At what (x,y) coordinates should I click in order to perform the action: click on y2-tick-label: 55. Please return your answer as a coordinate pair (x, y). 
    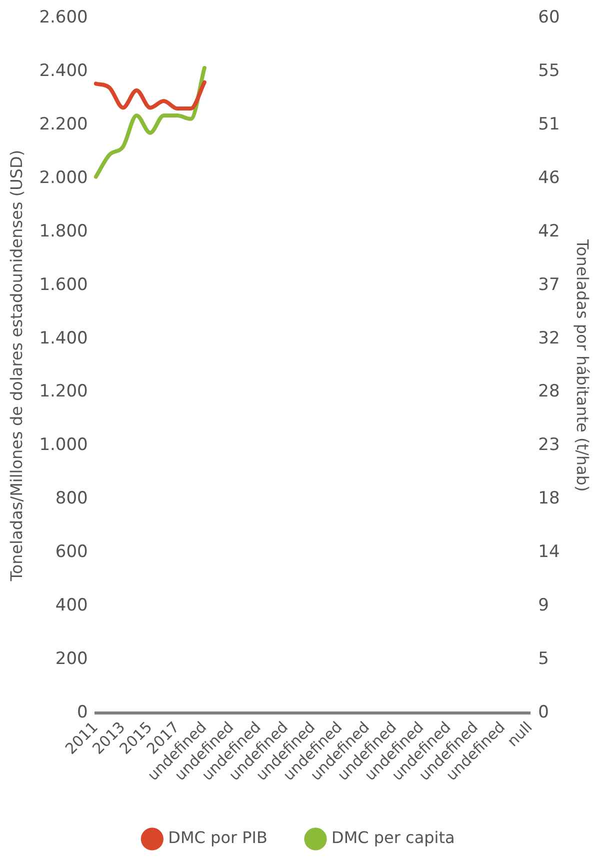
    Looking at the image, I should click on (549, 71).